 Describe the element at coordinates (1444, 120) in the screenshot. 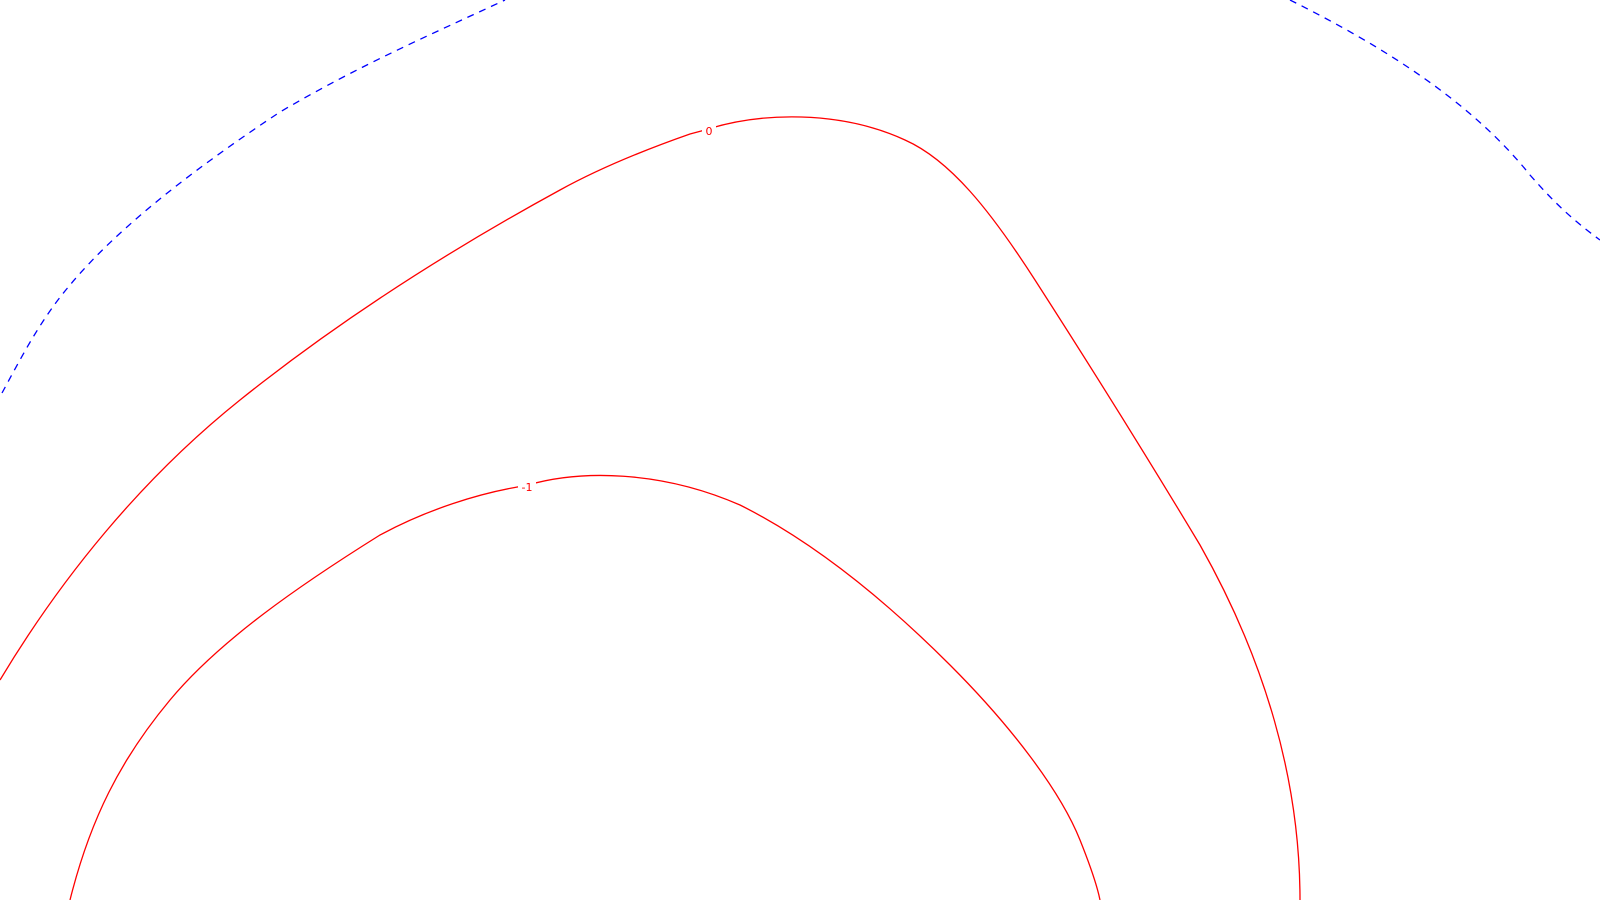

I see `contour-line-dashed-upper-right` at that location.